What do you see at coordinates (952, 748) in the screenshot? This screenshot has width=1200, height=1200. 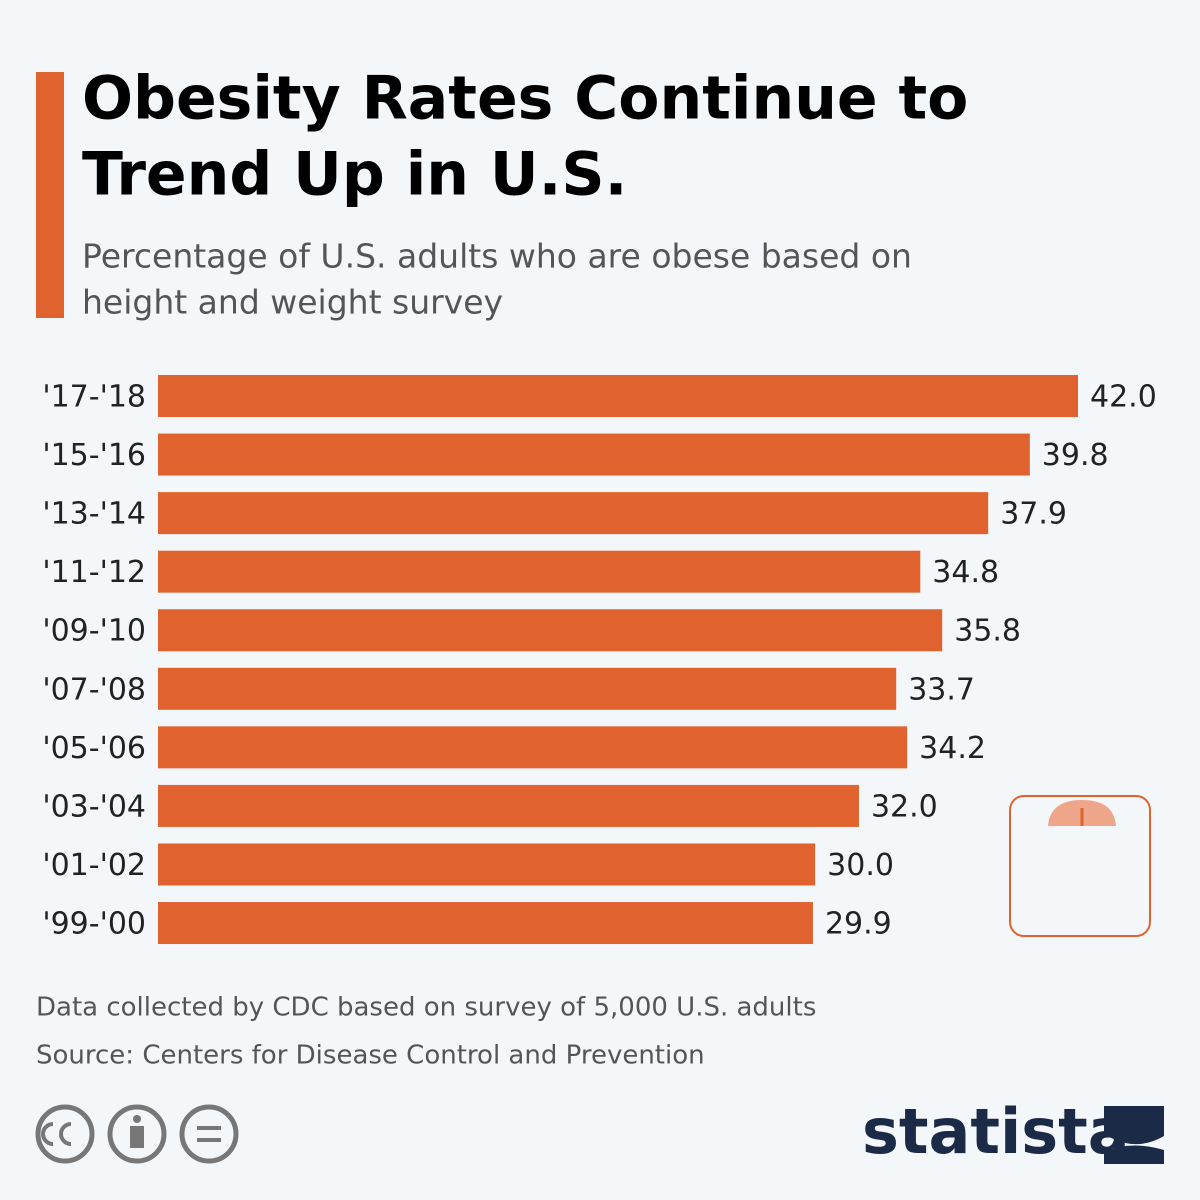 I see `value-label: 34.2` at bounding box center [952, 748].